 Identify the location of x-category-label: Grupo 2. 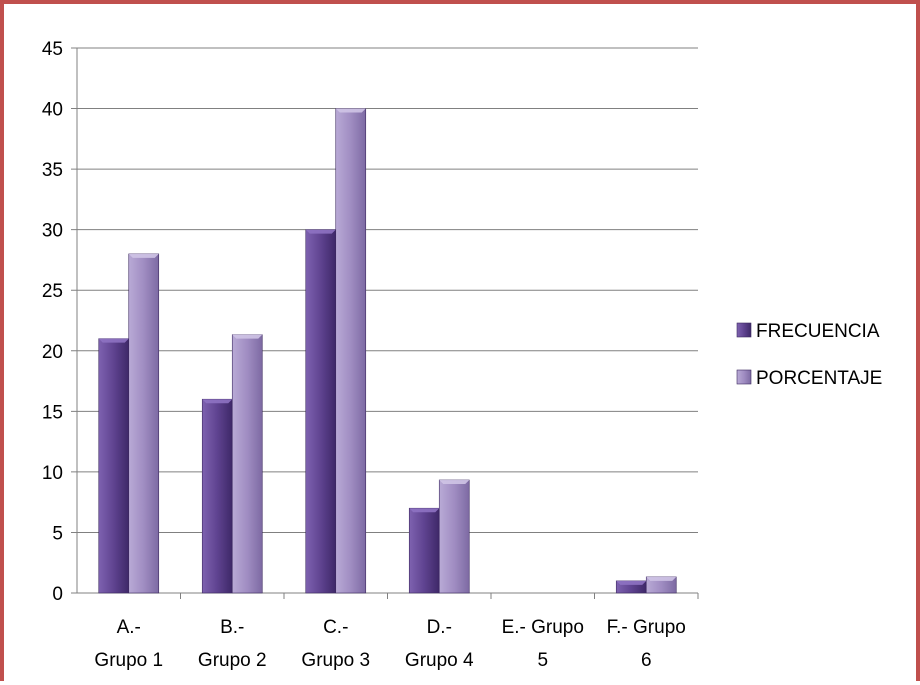
(232, 660).